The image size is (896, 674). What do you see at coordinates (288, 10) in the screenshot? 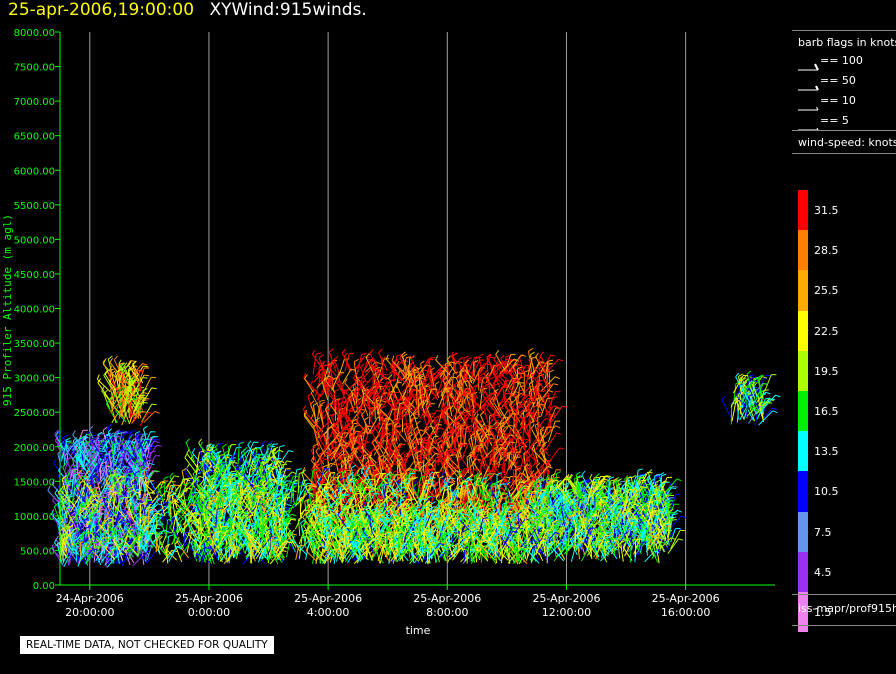
I see `title-product: XYWind:915winds.` at bounding box center [288, 10].